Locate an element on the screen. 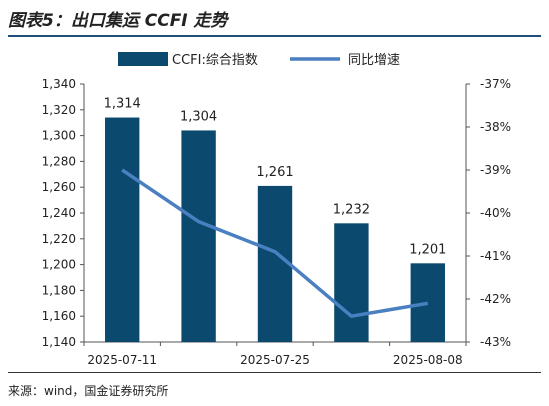 The height and width of the screenshot is (406, 549). legend: CCFI:综合指数 同比增速 is located at coordinates (259, 60).